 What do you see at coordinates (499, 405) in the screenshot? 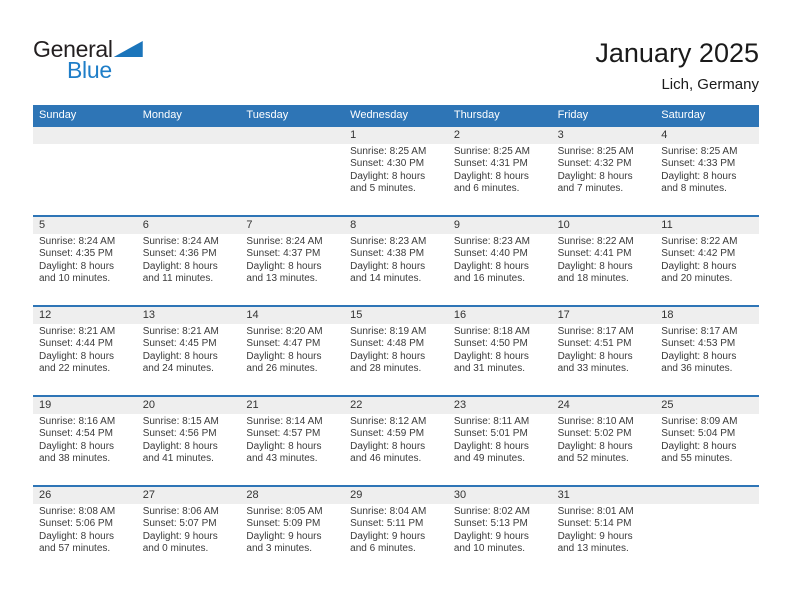
I see `day-number: 23` at bounding box center [499, 405].